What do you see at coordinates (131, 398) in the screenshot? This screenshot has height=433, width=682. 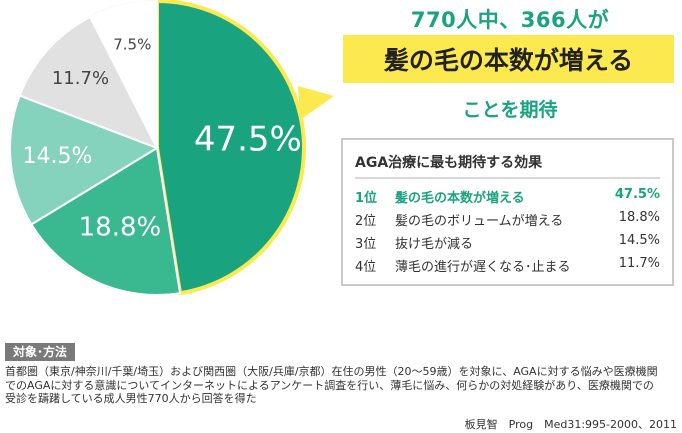 I see `method-line: 受診を躊躇している成人男性770人から回答を得た` at bounding box center [131, 398].